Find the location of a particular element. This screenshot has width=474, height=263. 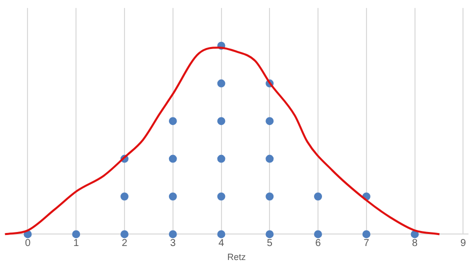

x-axis-title: Retz is located at coordinates (236, 257).